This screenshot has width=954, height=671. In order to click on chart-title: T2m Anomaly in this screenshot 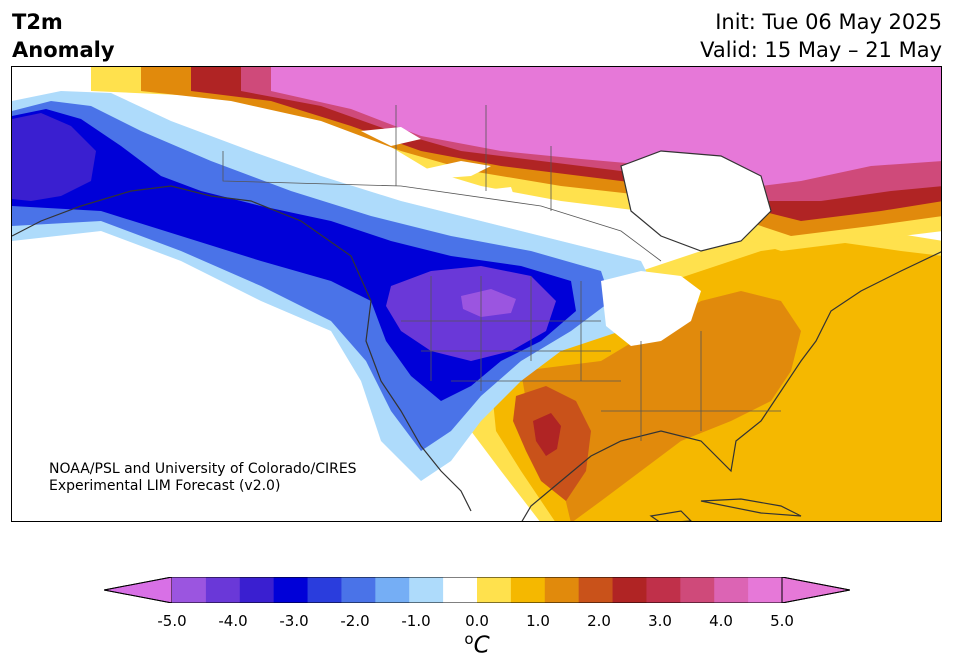, I will do `click(63, 36)`.